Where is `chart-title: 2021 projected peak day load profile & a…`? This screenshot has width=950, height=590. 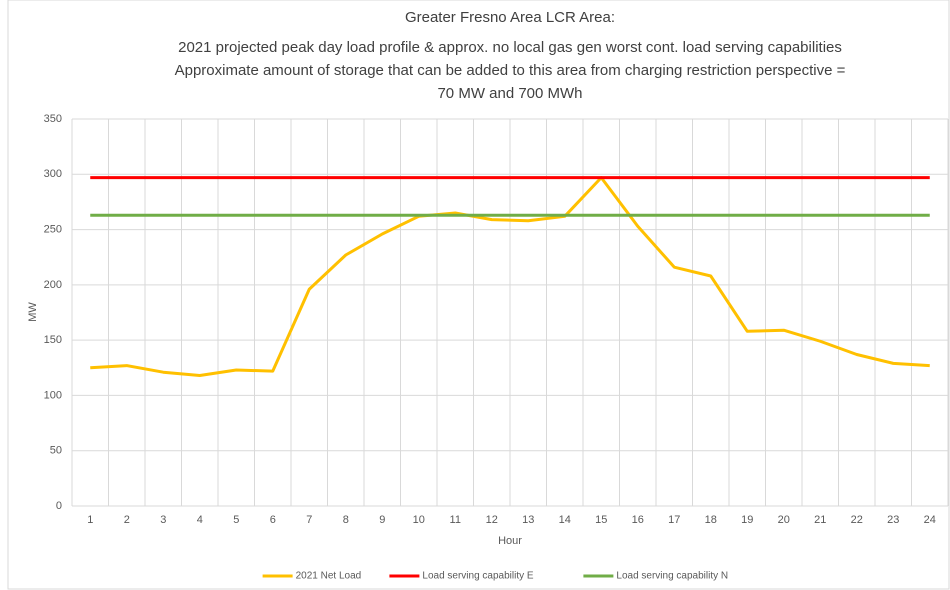 chart-title: 2021 projected peak day load profile & a… is located at coordinates (510, 47).